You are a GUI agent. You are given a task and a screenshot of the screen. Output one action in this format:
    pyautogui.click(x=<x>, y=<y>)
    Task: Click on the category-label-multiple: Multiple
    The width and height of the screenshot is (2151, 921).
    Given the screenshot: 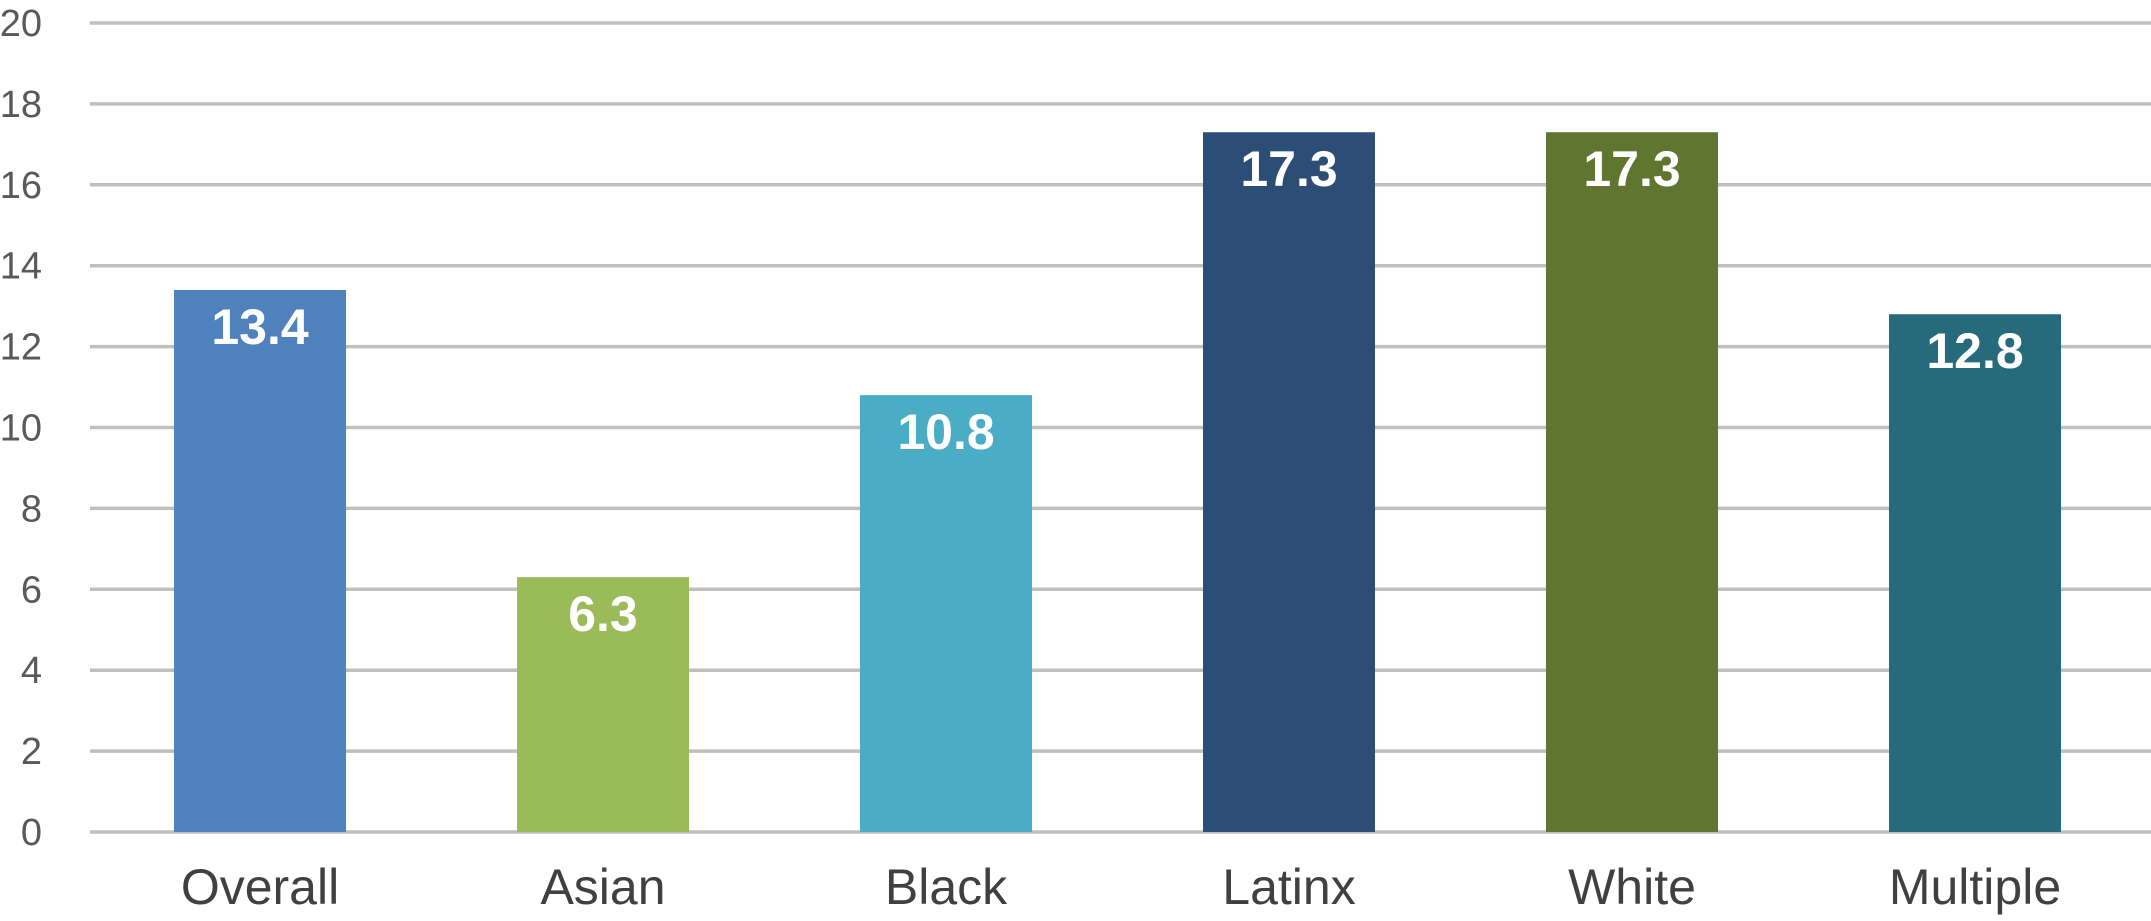 What is the action you would take?
    pyautogui.click(x=1975, y=887)
    